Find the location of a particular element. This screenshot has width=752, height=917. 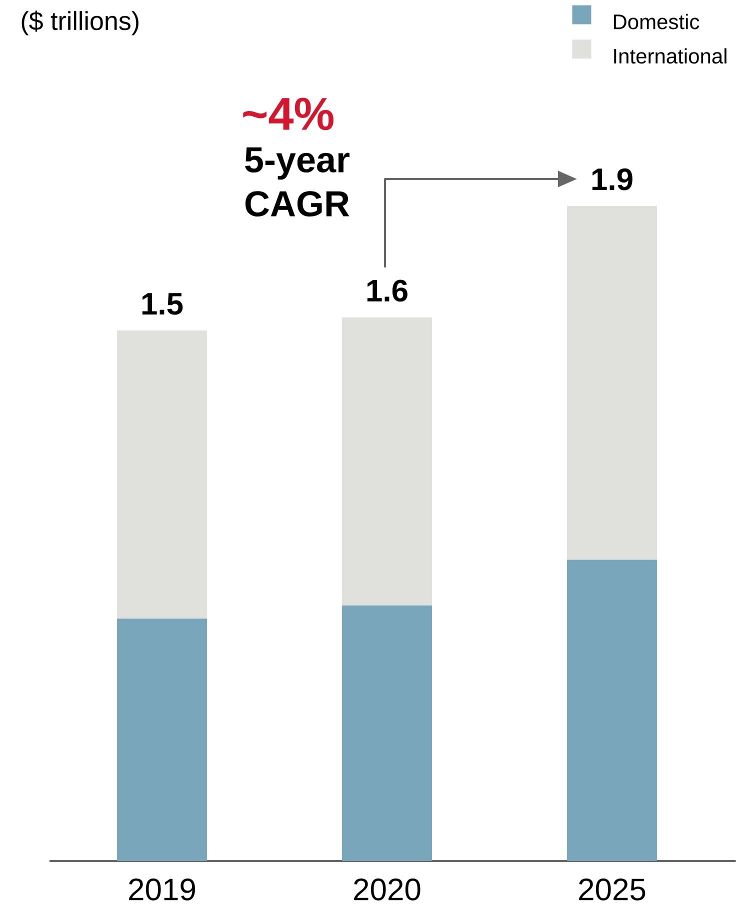

annotation: 5-year CAGR is located at coordinates (297, 182).